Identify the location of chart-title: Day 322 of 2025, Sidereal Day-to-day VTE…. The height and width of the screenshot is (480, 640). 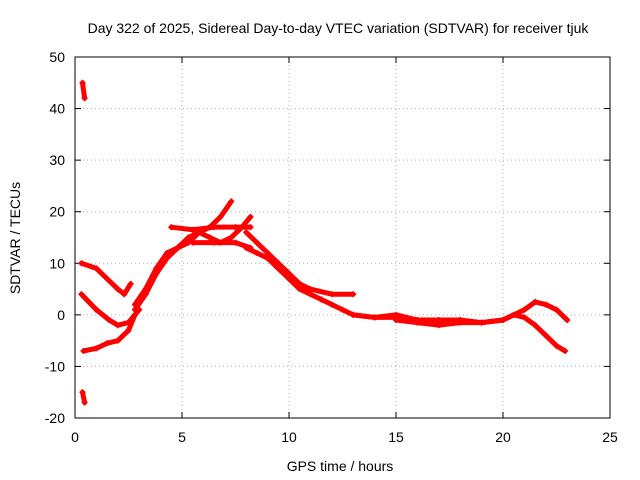
(339, 28).